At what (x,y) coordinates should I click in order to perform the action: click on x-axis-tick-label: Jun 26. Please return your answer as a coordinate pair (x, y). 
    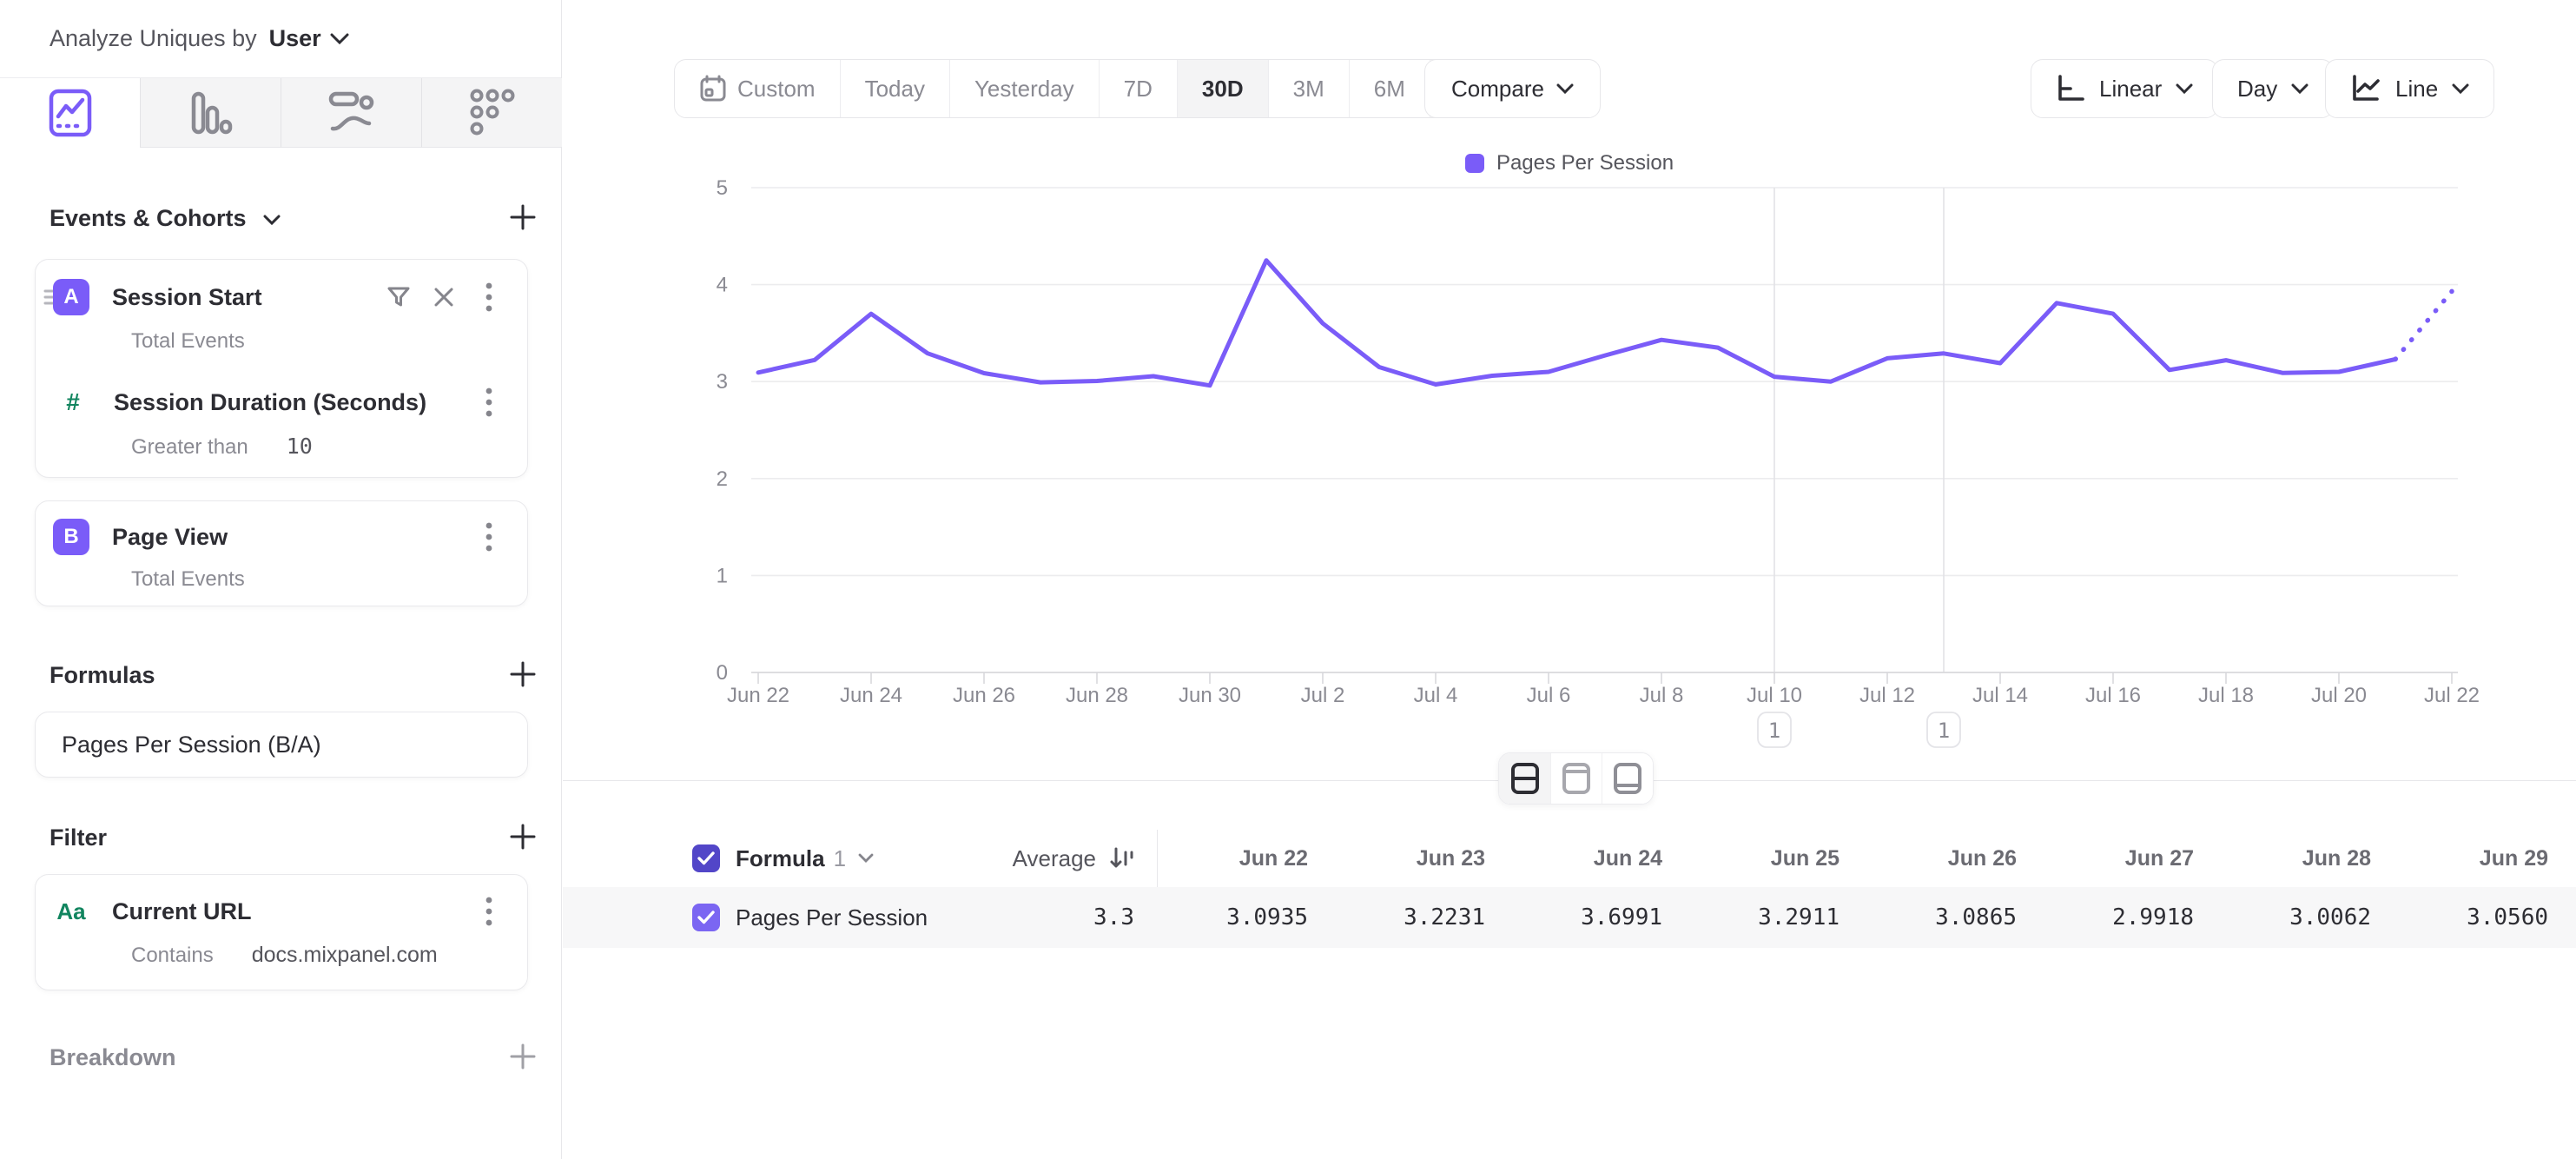
    Looking at the image, I should click on (984, 695).